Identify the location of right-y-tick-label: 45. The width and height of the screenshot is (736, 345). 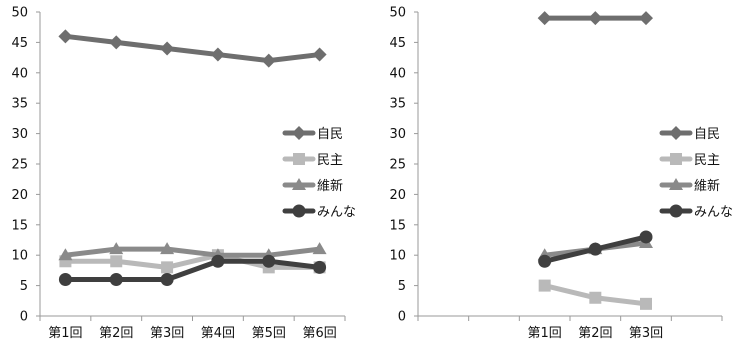
(397, 43).